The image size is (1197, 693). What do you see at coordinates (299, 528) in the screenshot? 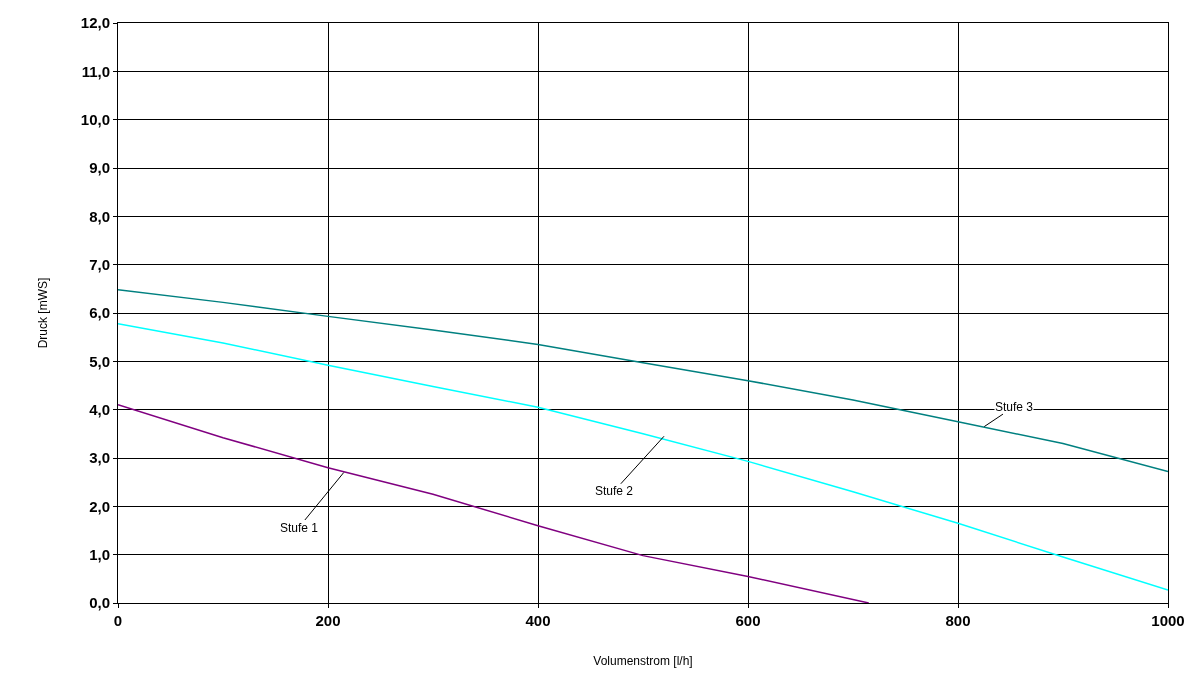
I see `annotation: Stufe 1` at bounding box center [299, 528].